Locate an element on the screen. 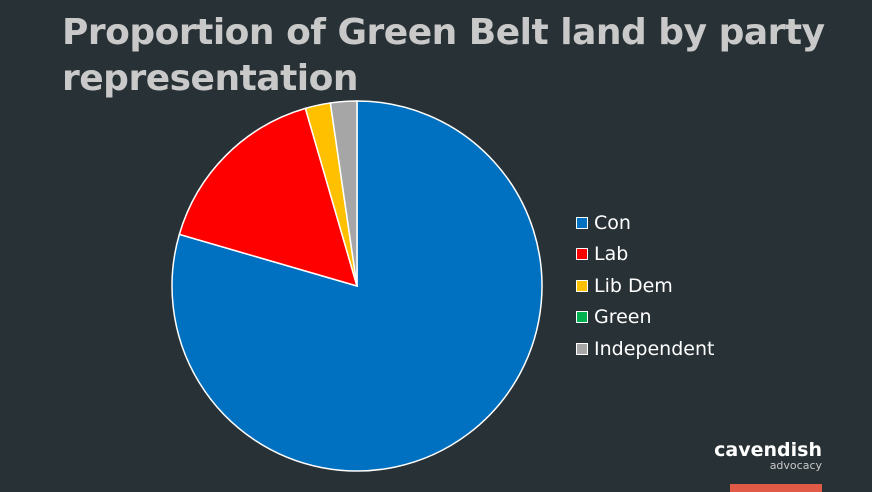 Image resolution: width=872 pixels, height=492 pixels. brand-accent-bar is located at coordinates (776, 488).